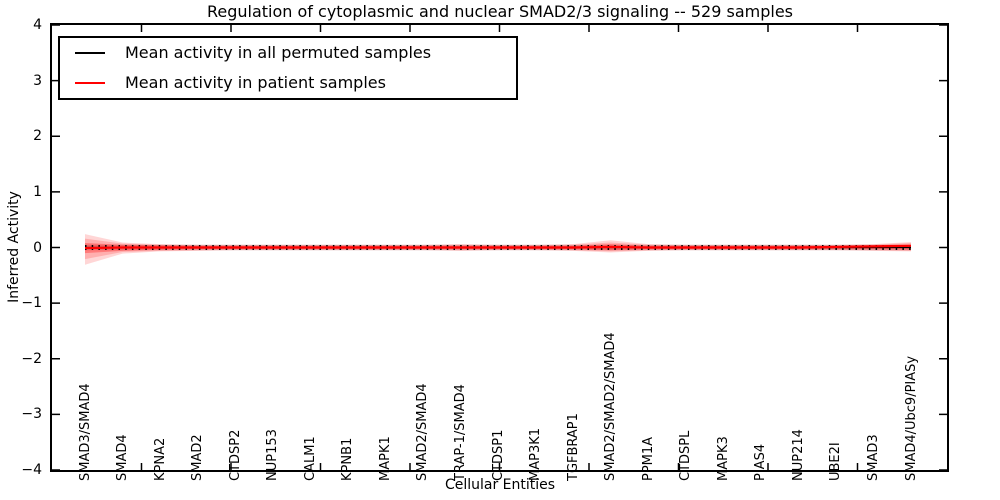 The height and width of the screenshot is (500, 1000). What do you see at coordinates (761, 462) in the screenshot?
I see `x-category-label: PIAS4` at bounding box center [761, 462].